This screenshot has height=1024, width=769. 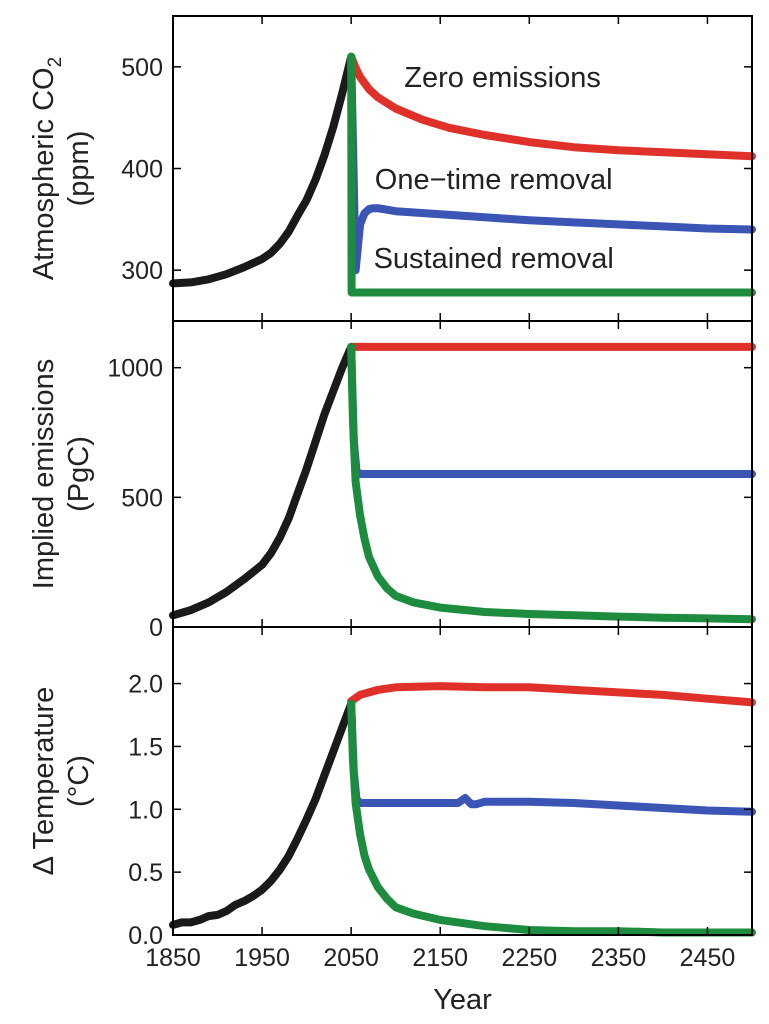 I want to click on y-axis-title-main: Implied emissions, so click(x=44, y=474).